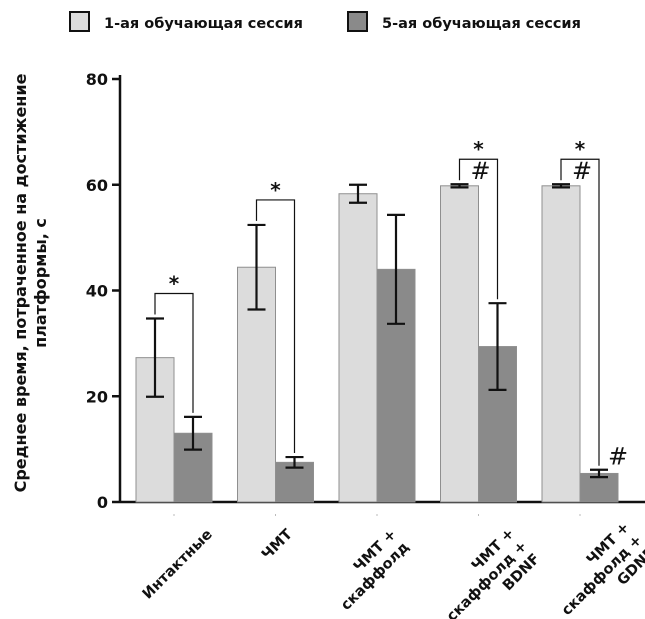 Image resolution: width=645 pixels, height=619 pixels. Describe the element at coordinates (580, 149) in the screenshot. I see `significance-star-c5: *` at that location.